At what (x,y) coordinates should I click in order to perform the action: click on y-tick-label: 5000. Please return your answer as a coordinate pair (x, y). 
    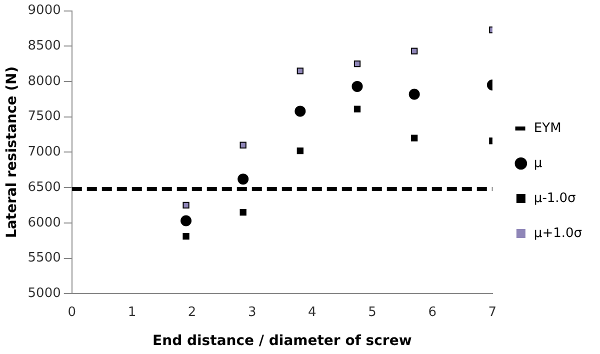
    Looking at the image, I should click on (44, 293).